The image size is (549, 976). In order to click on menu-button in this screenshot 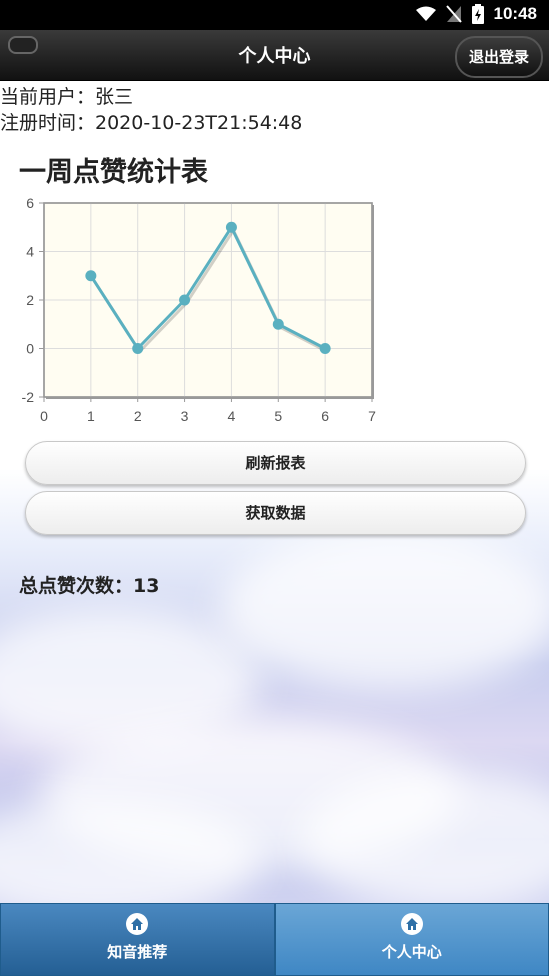, I will do `click(23, 45)`.